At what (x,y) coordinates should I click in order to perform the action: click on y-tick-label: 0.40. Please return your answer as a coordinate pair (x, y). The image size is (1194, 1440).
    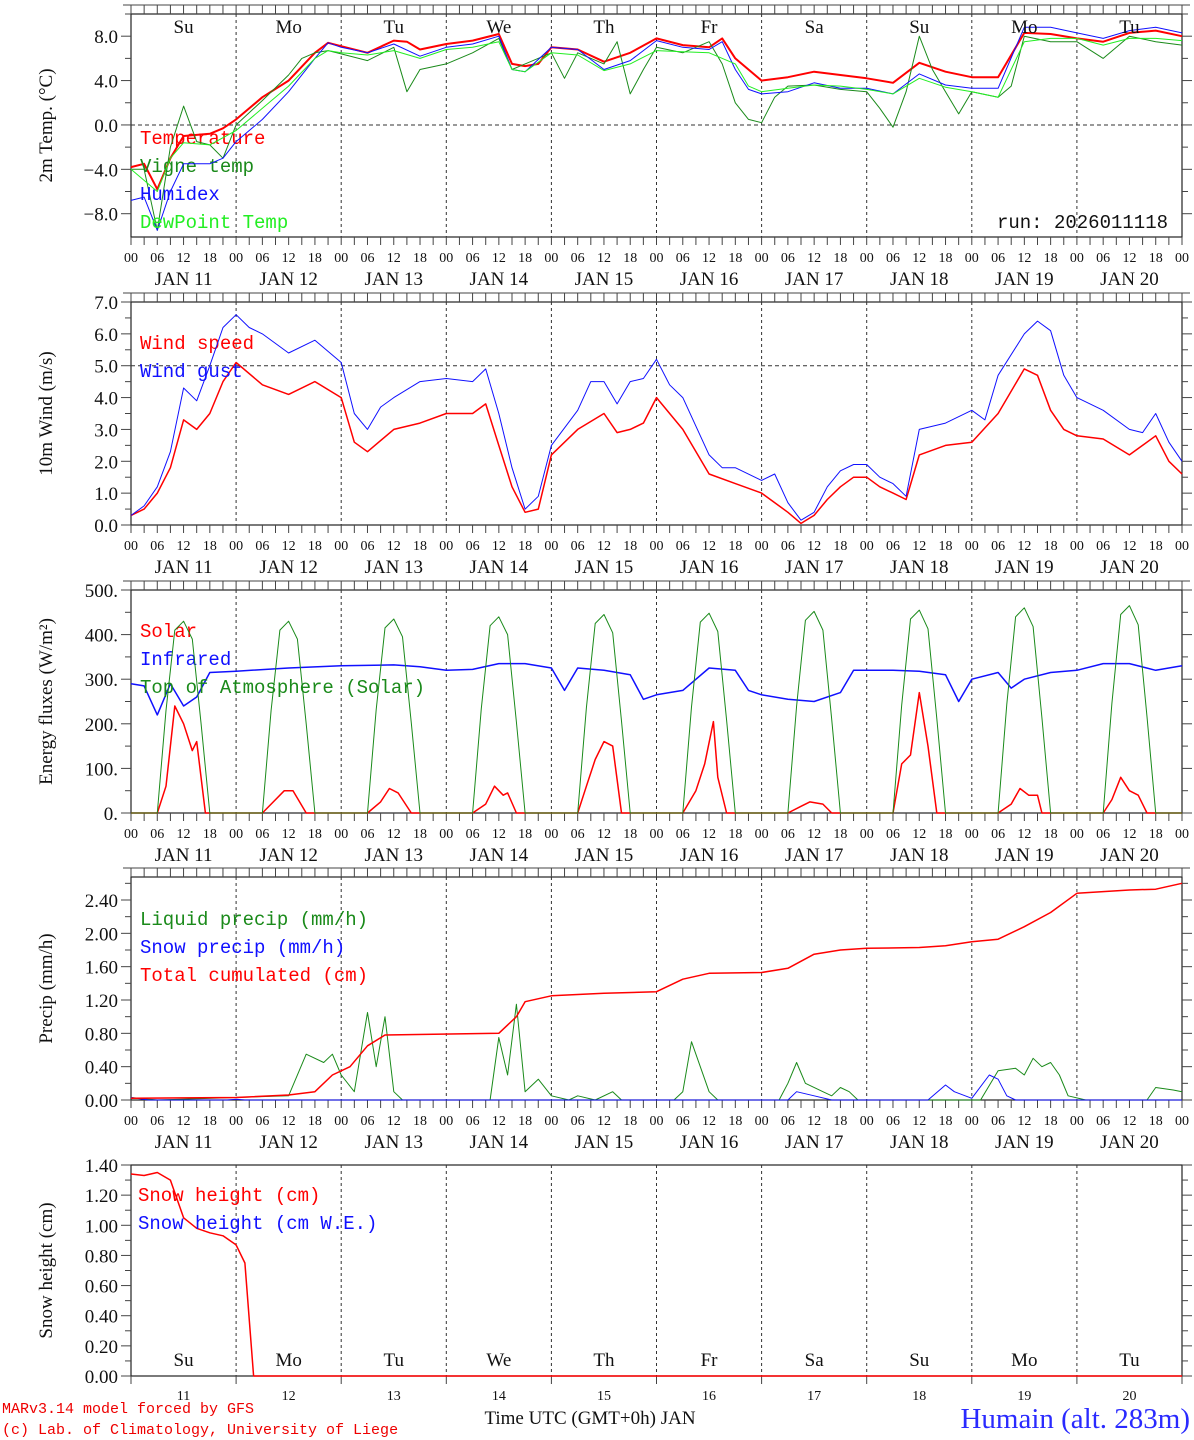
    Looking at the image, I should click on (101, 1317).